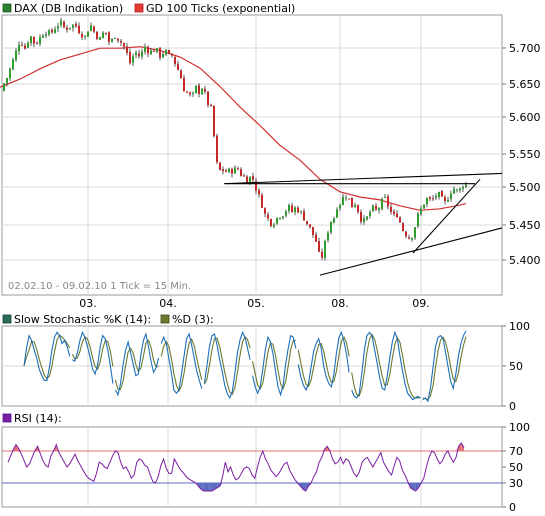  Describe the element at coordinates (516, 467) in the screenshot. I see `rsi-y-axis: 100 70 50 30 0` at that location.